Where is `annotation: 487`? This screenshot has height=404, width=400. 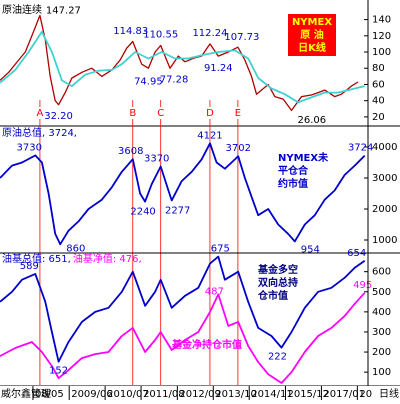 annotation: 487 is located at coordinates (214, 291).